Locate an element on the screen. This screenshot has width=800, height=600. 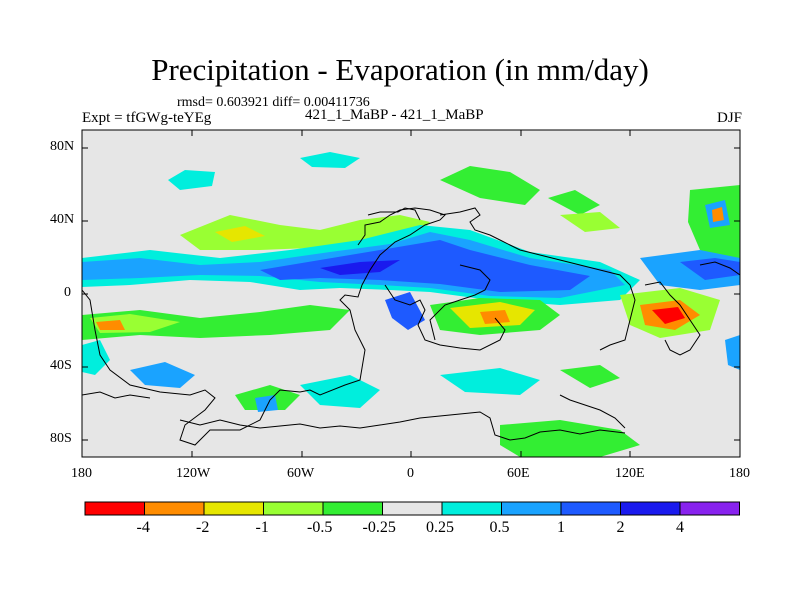
x-tick-label: 120E is located at coordinates (630, 473).